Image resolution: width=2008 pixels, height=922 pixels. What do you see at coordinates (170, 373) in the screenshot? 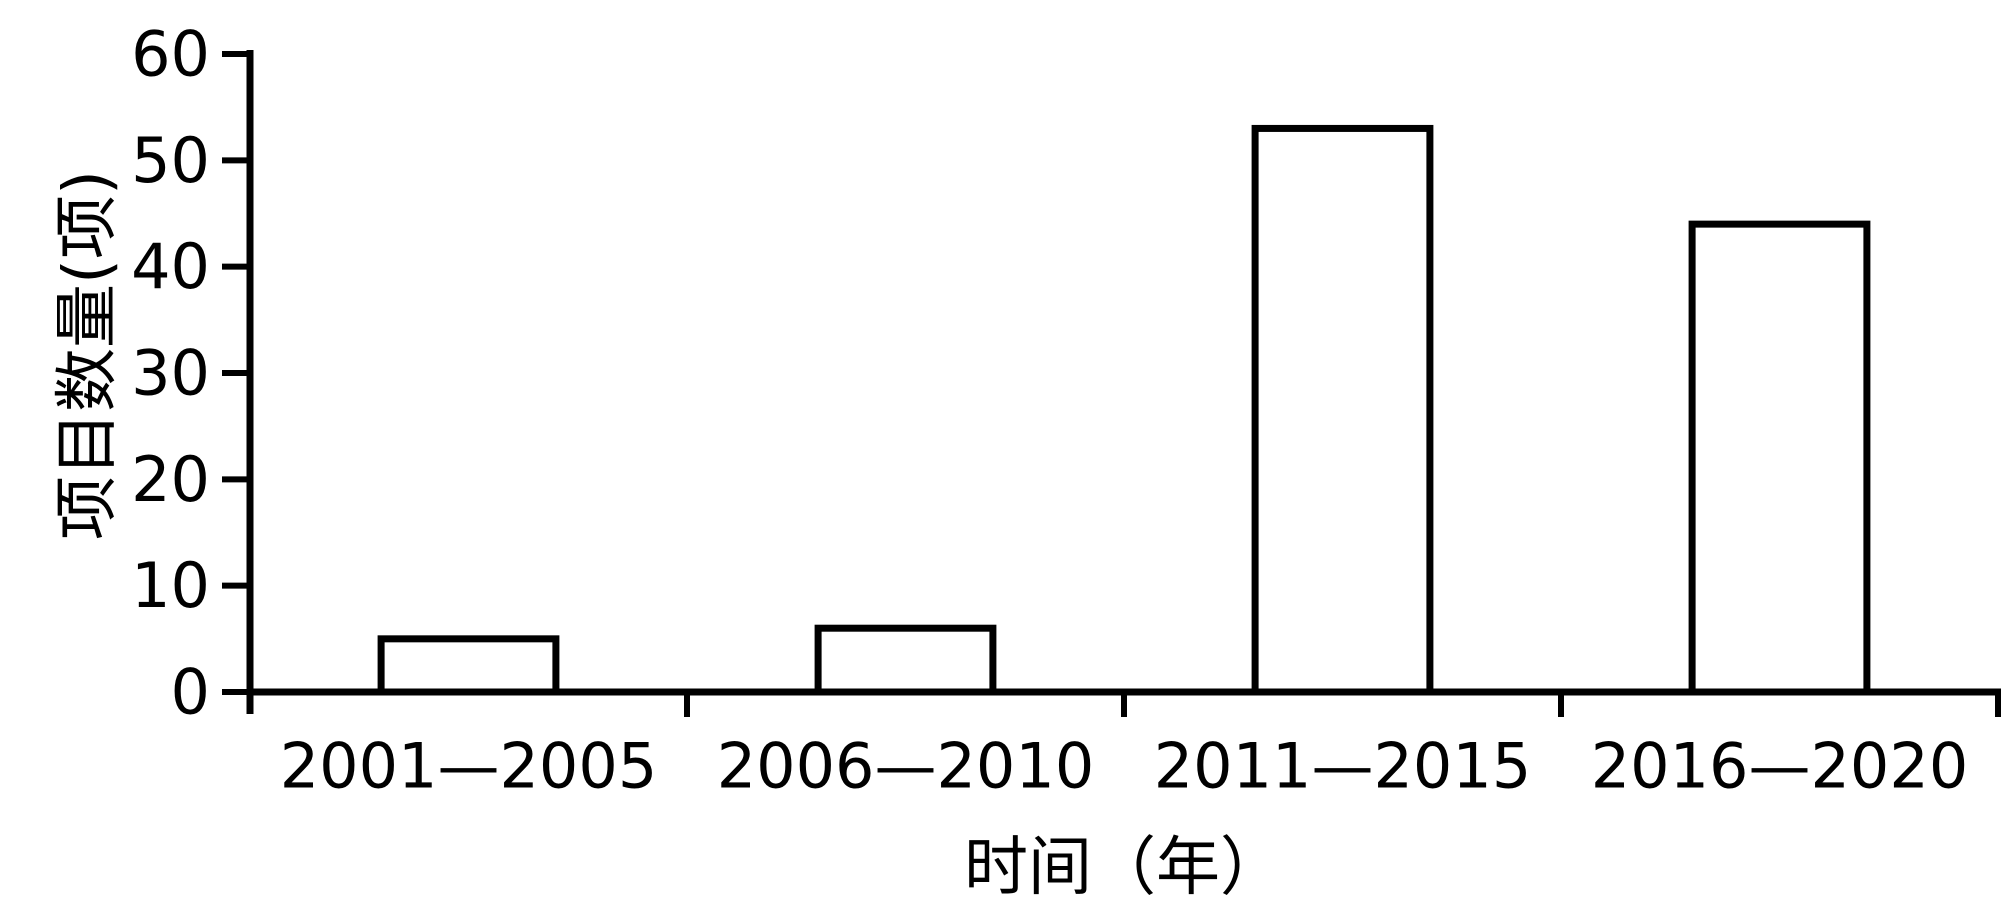
I see `y-tick-label: 30` at bounding box center [170, 373].